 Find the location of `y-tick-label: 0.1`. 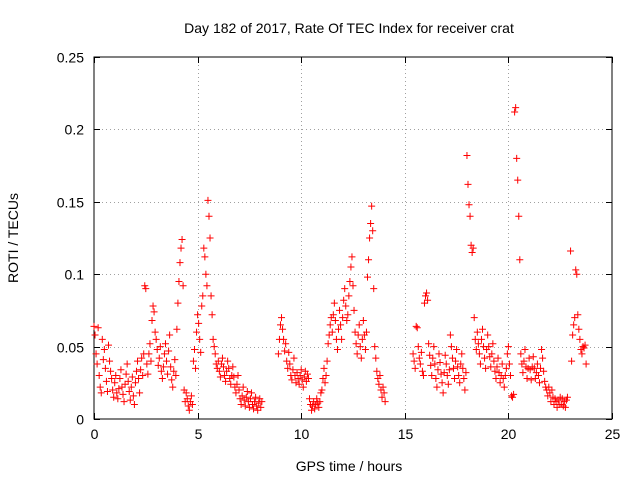

y-tick-label: 0.1 is located at coordinates (75, 275).